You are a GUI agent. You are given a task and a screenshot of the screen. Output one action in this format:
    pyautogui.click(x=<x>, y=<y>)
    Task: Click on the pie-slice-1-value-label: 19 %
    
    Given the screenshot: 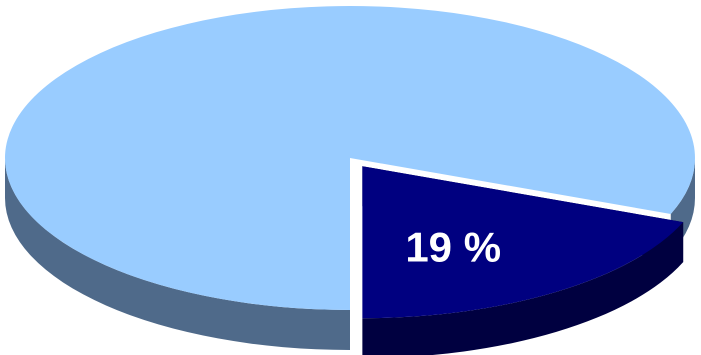 What is the action you would take?
    pyautogui.click(x=453, y=247)
    